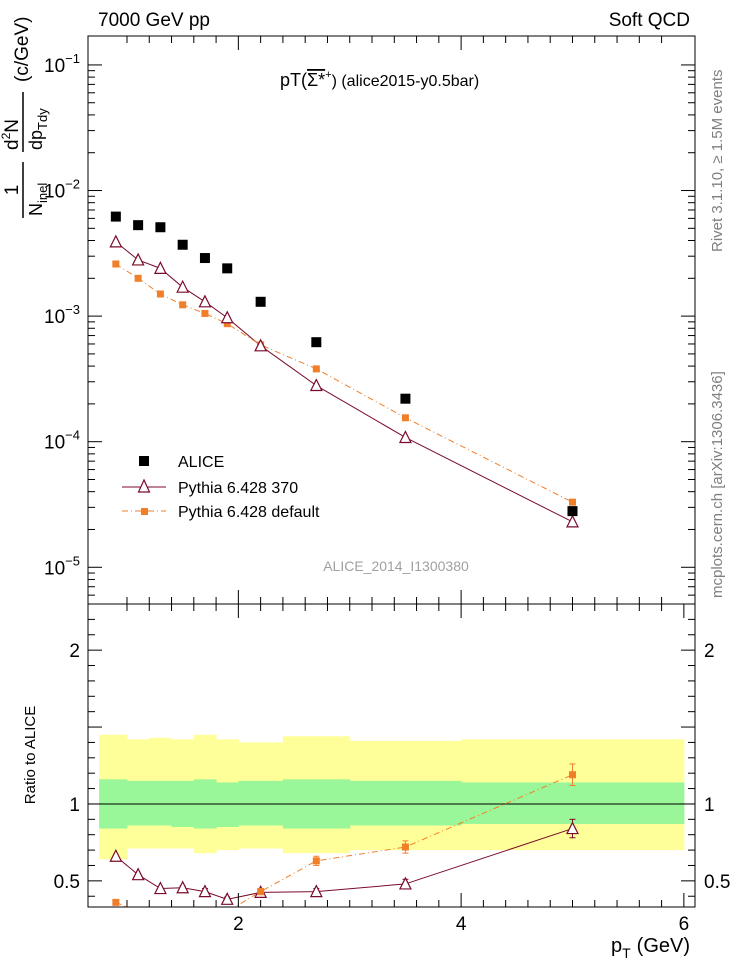 This screenshot has height=972, width=746. Describe the element at coordinates (154, 20) in the screenshot. I see `header-energy-label: 7000 GeV pp` at that location.